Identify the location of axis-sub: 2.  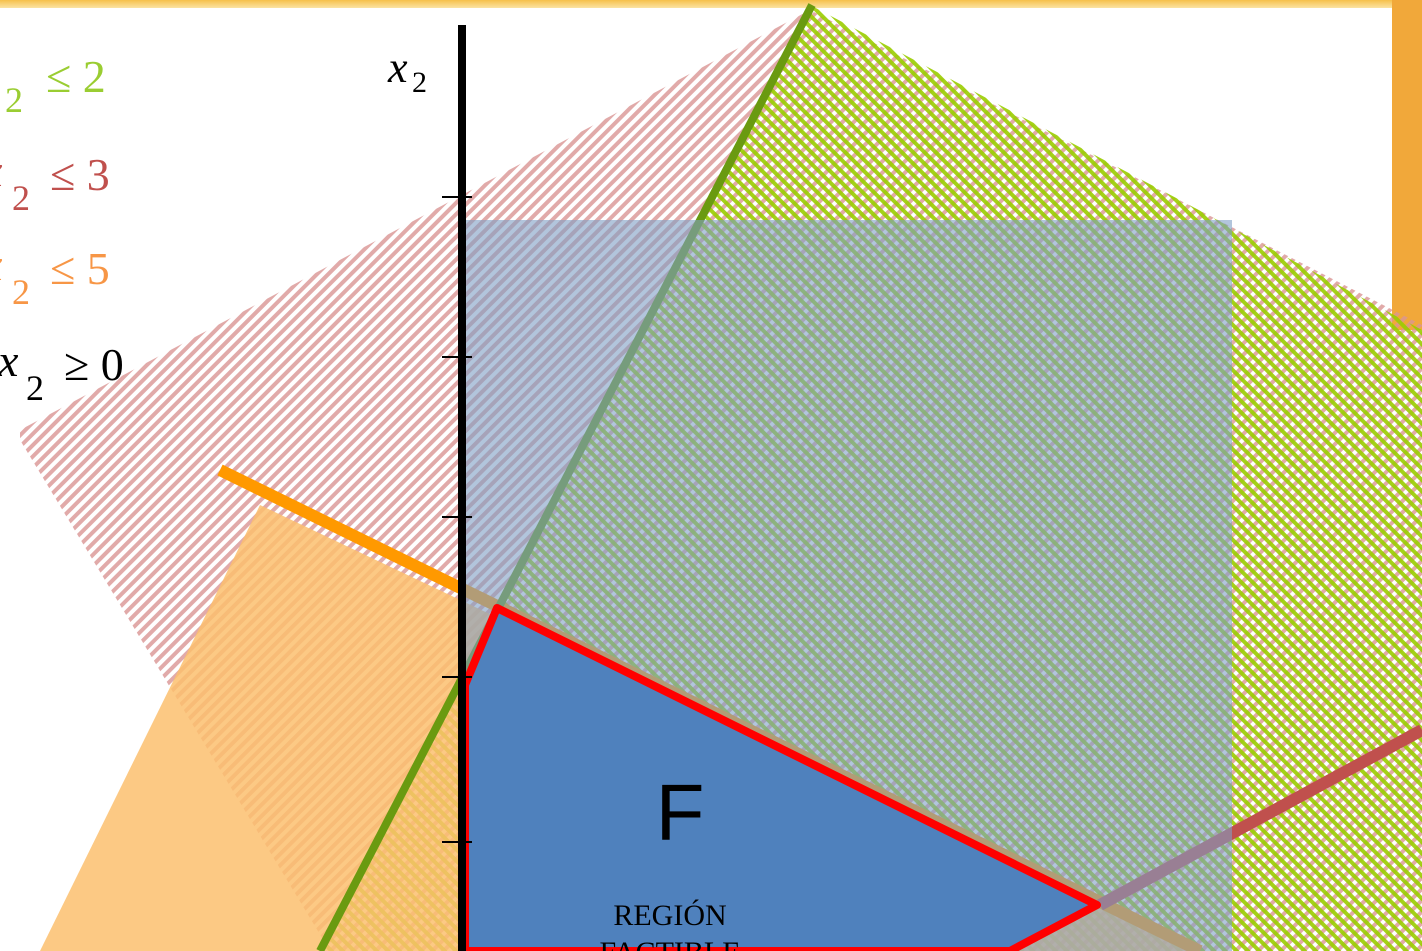
(419, 82).